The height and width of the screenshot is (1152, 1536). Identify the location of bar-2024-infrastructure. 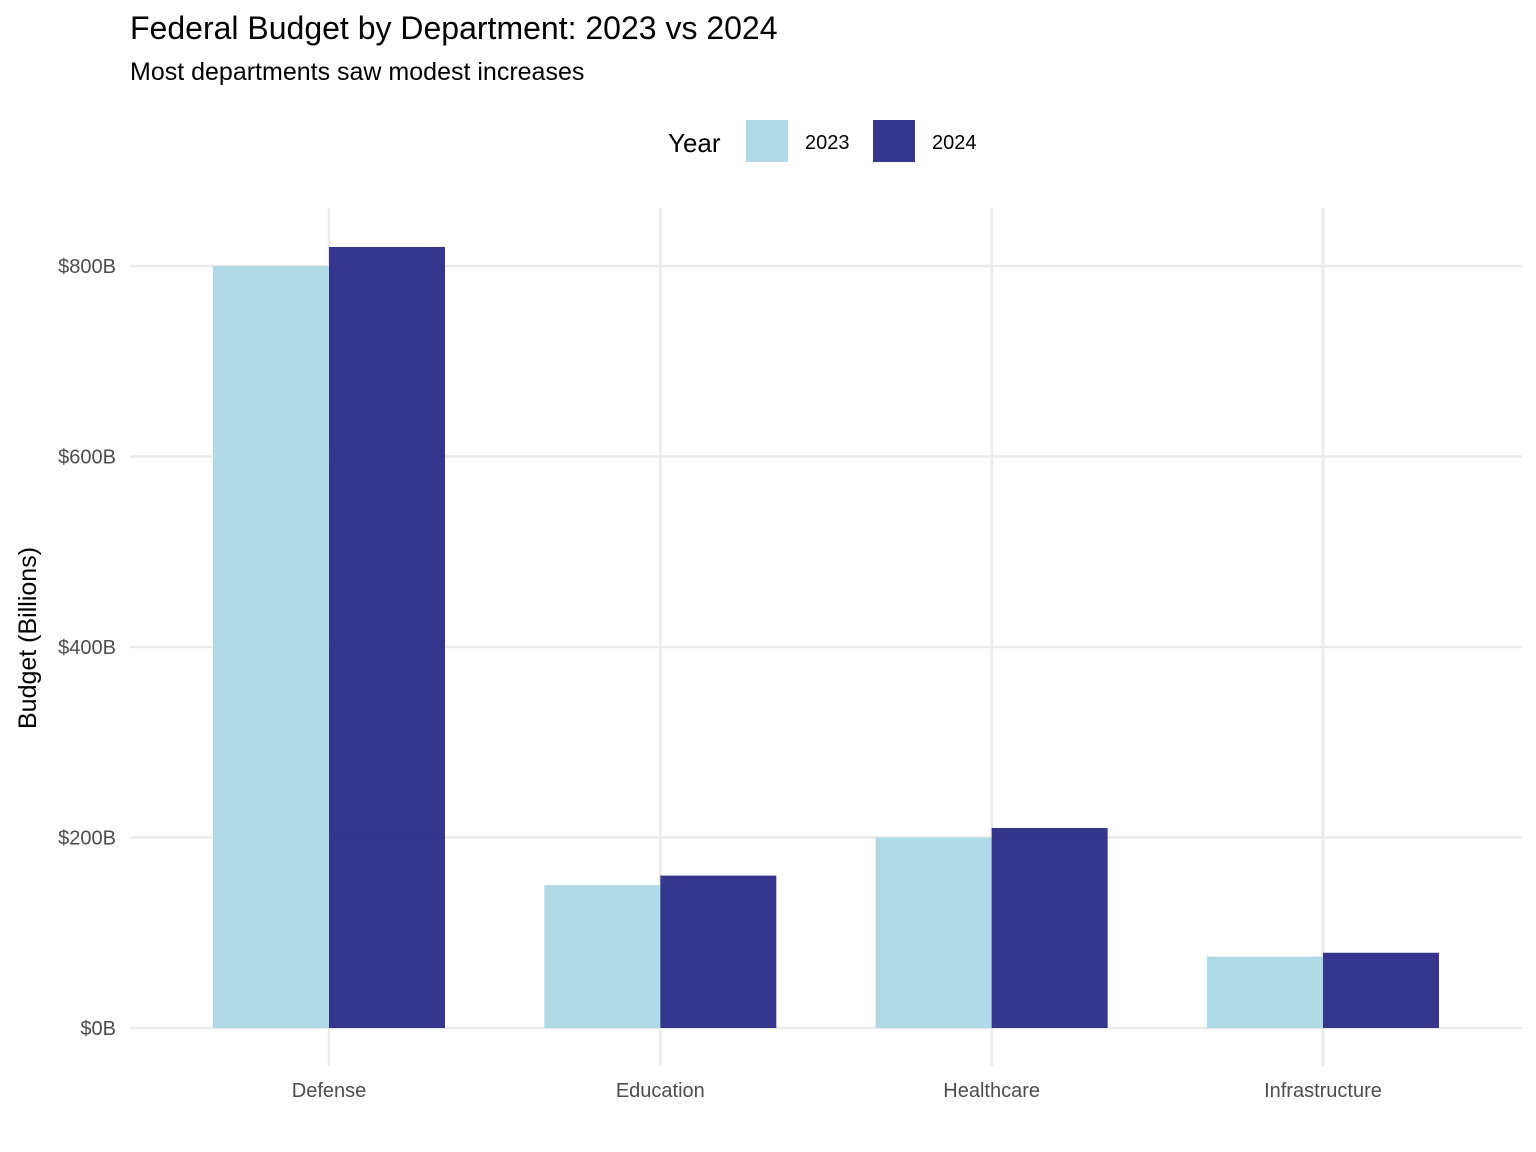
(1380, 990).